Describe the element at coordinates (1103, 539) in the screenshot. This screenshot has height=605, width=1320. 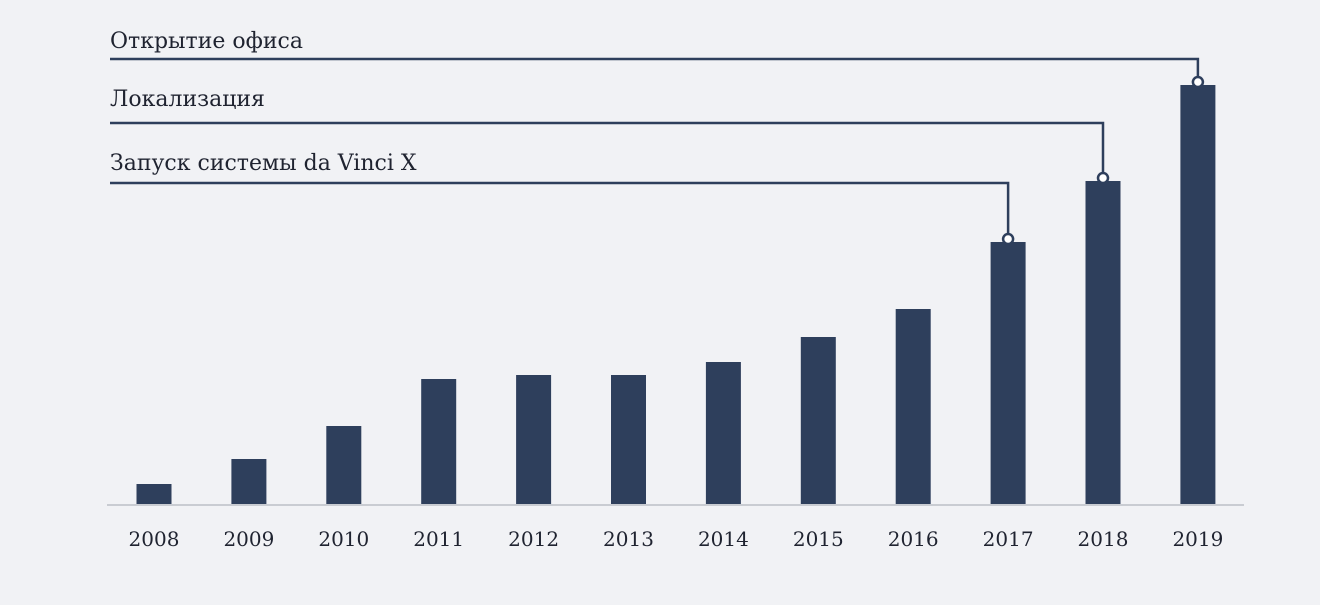
I see `x-tick-2018: 2018` at that location.